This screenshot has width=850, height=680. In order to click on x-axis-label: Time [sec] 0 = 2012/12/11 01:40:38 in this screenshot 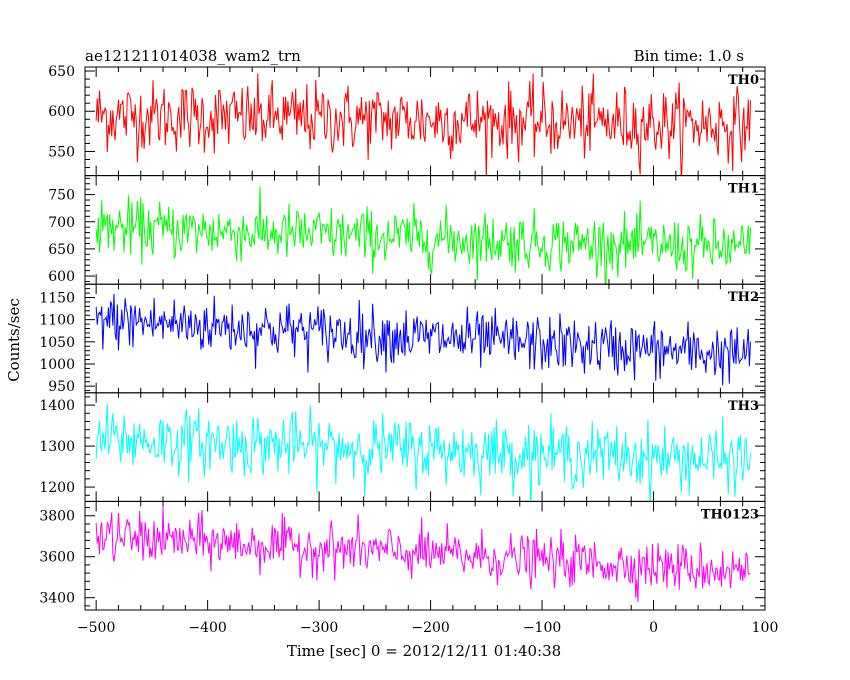, I will do `click(424, 651)`.